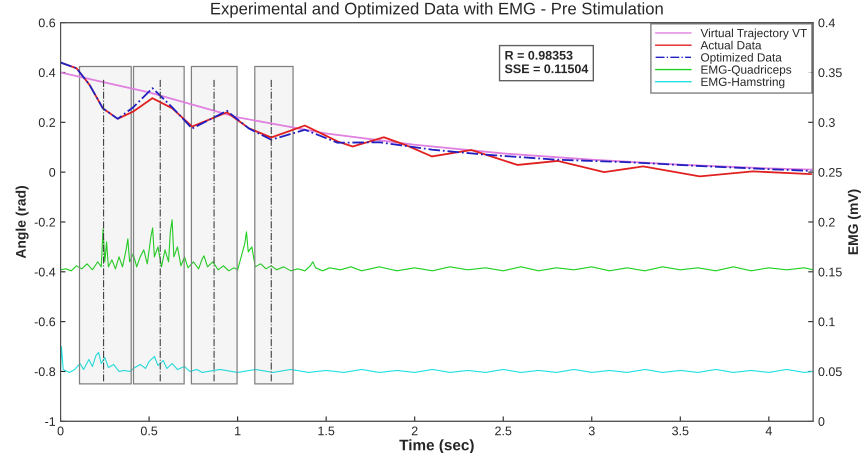 The width and height of the screenshot is (865, 453). Describe the element at coordinates (546, 62) in the screenshot. I see `annotation: R = 0.98353 SSE = 0.11504` at that location.